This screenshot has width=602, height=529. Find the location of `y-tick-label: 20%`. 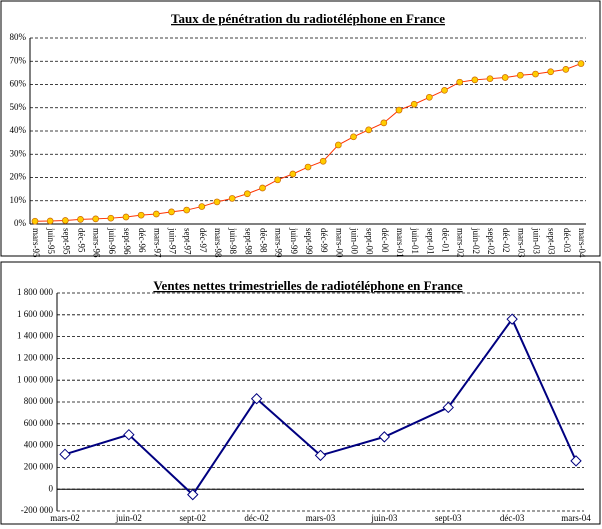

y-tick-label: 20% is located at coordinates (18, 177).